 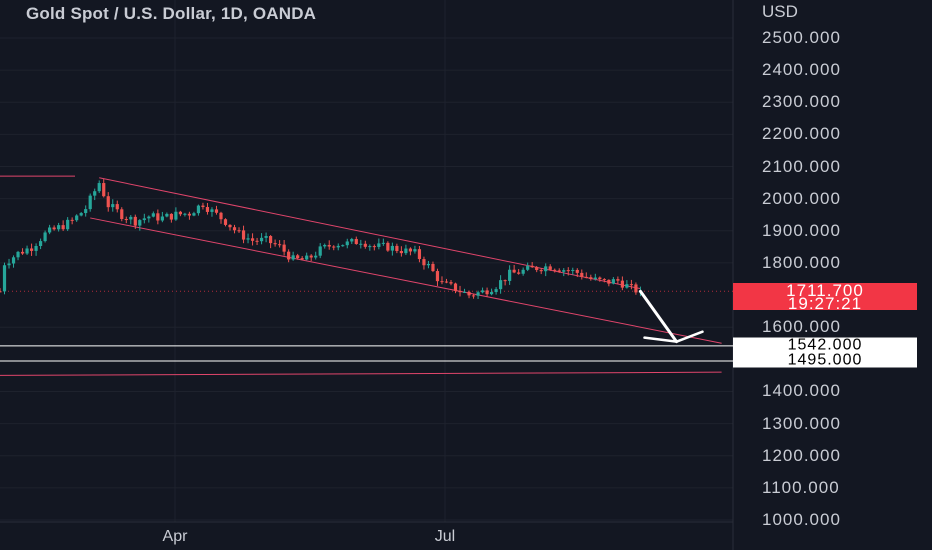 I want to click on x-tick-label: Apr, so click(x=175, y=536).